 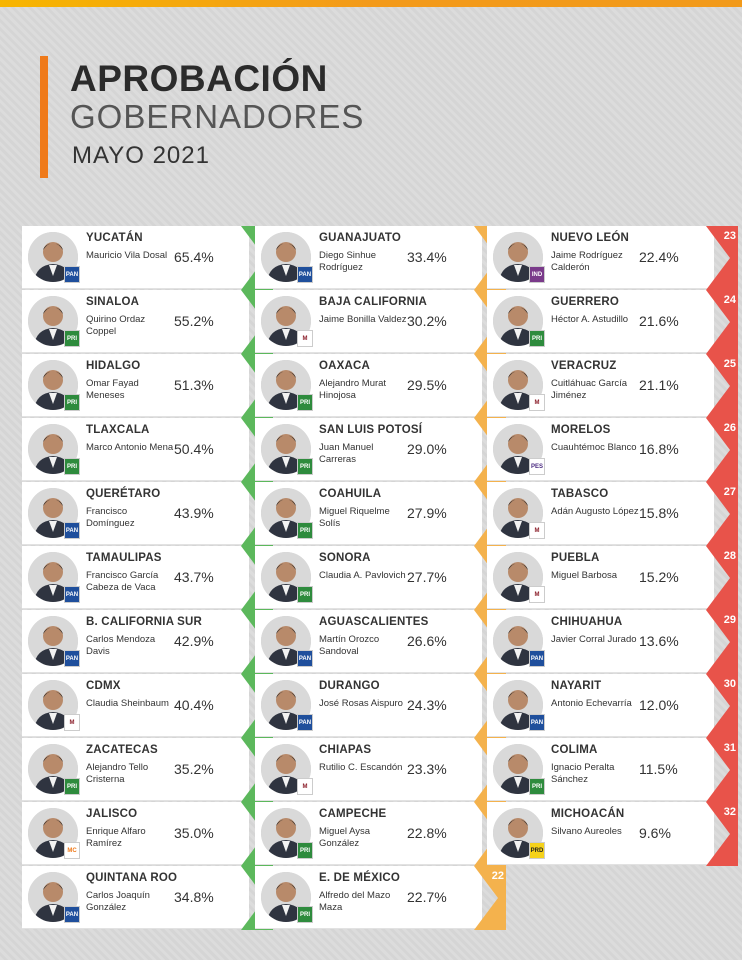 I want to click on state-name: GUERRERO, so click(x=585, y=302).